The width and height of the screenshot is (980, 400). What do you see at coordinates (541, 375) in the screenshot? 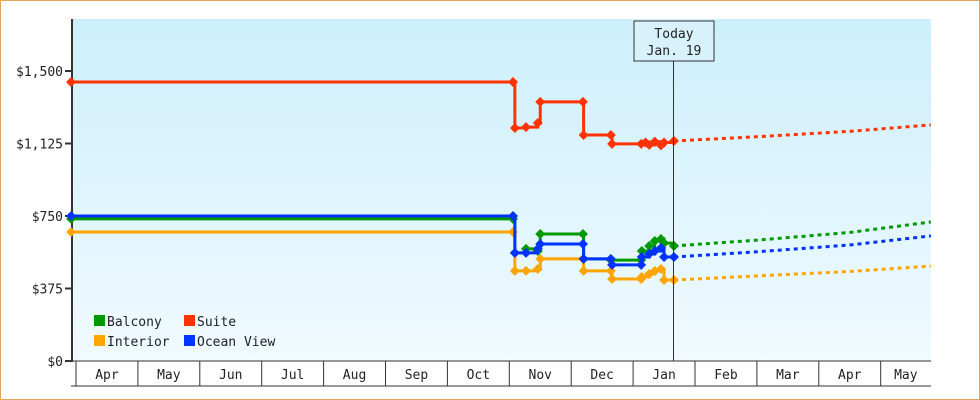
I see `x-tick-label: Nov` at bounding box center [541, 375].